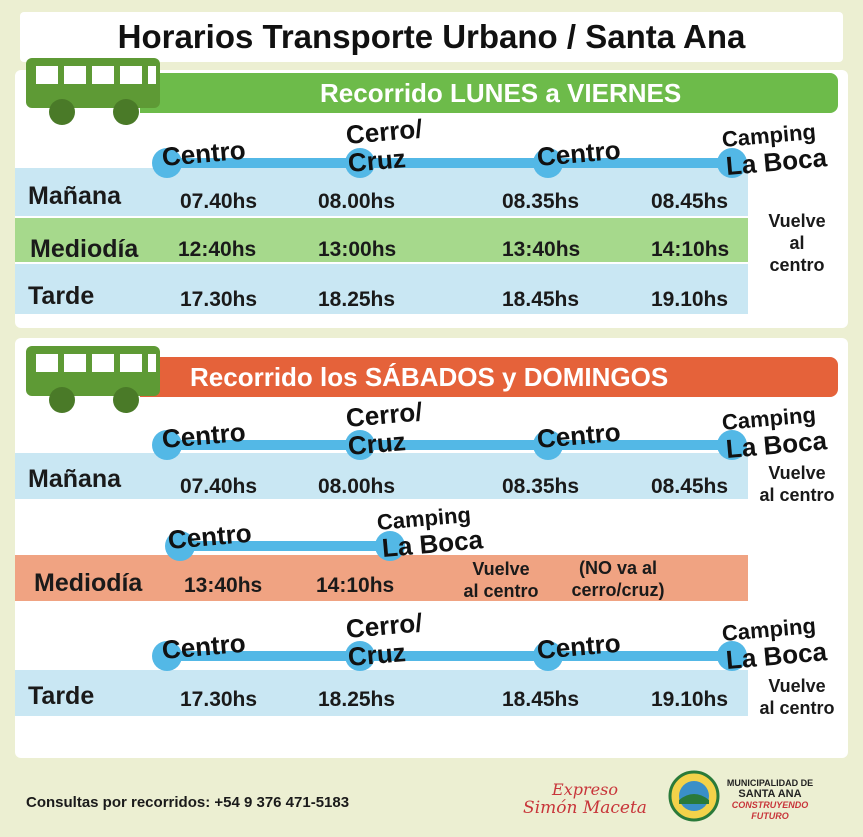  I want to click on municipal-seal-icon, so click(694, 796).